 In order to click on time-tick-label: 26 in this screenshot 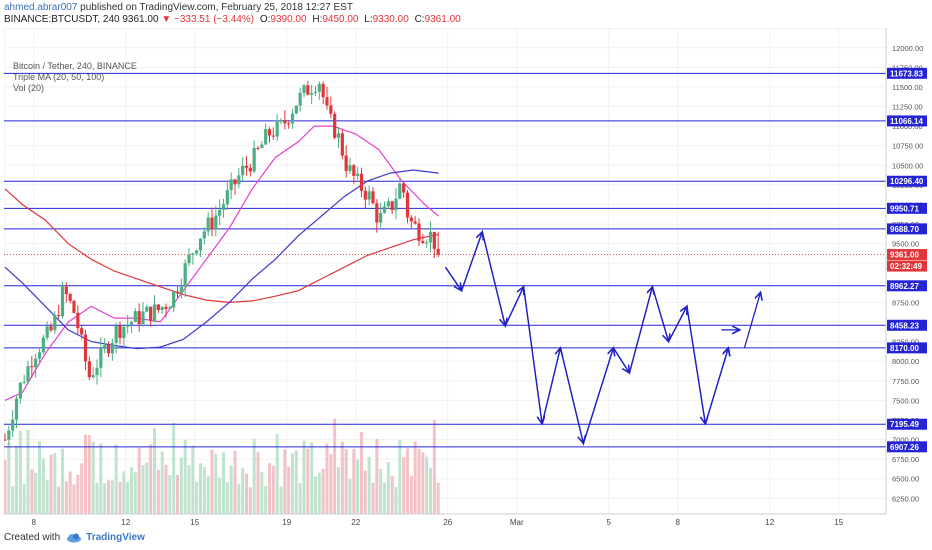, I will do `click(447, 522)`.